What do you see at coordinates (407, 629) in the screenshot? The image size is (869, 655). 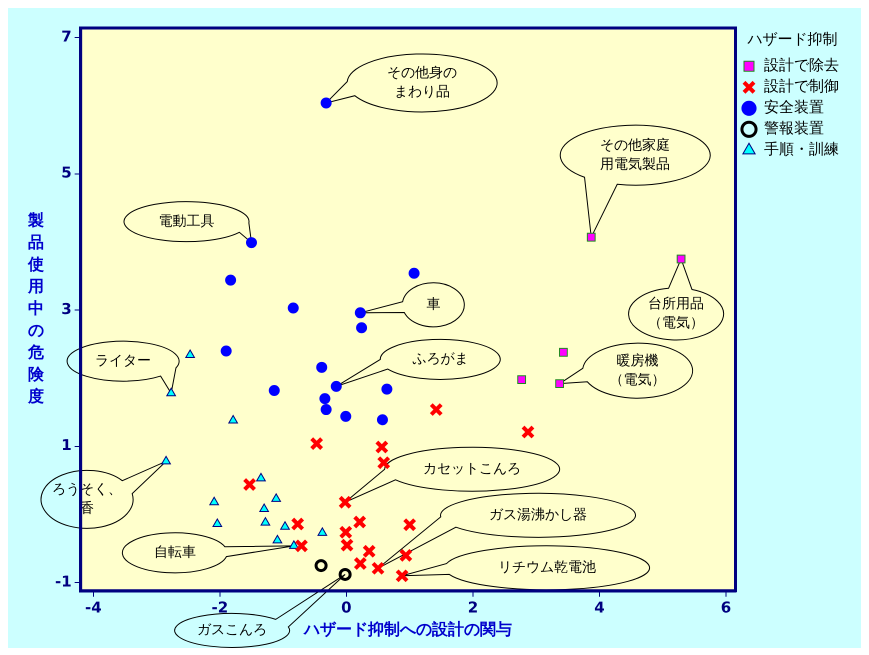 I see `x-axis-title: ハザード抑制への設計の関与` at bounding box center [407, 629].